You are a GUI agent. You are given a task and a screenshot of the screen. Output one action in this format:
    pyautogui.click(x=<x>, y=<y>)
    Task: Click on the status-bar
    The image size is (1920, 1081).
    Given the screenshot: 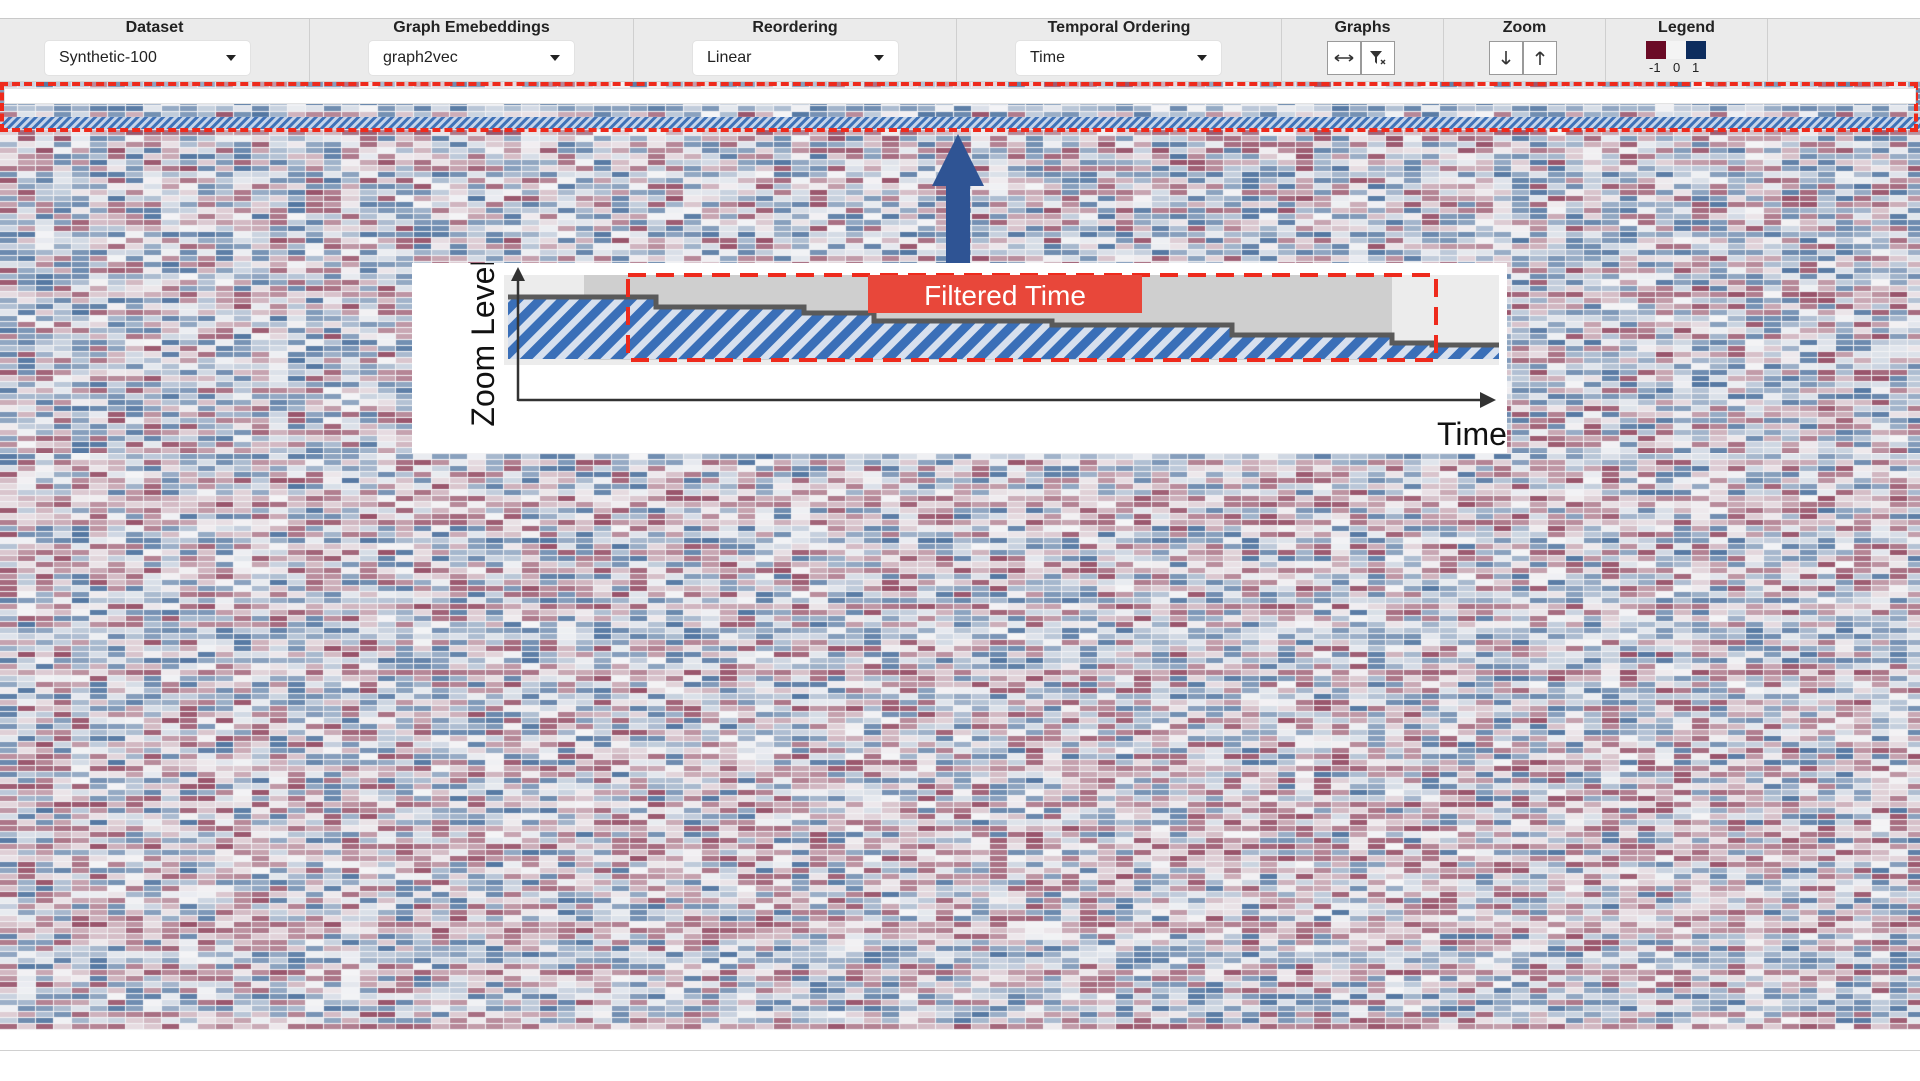 What is the action you would take?
    pyautogui.click(x=960, y=1065)
    